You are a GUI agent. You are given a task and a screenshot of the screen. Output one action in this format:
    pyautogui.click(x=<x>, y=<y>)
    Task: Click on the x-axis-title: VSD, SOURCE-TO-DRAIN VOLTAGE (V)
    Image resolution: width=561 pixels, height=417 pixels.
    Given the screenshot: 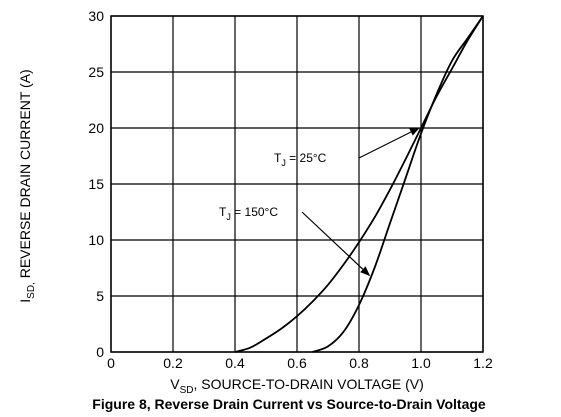 What is the action you would take?
    pyautogui.click(x=297, y=386)
    